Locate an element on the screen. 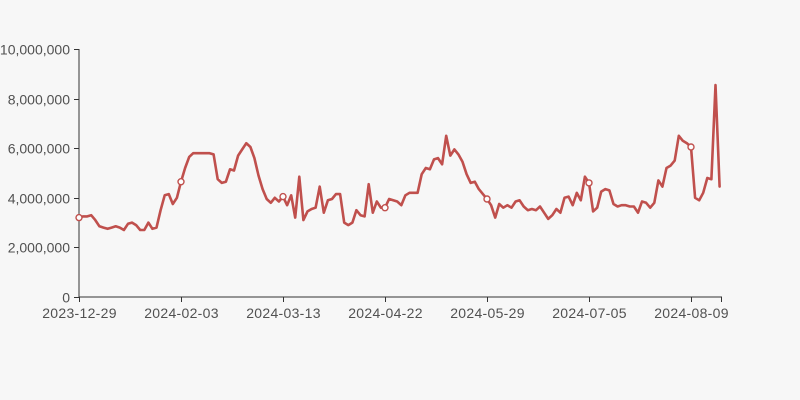 Image resolution: width=800 pixels, height=400 pixels. x-axis-tick-label: 2024-04-22 is located at coordinates (385, 313).